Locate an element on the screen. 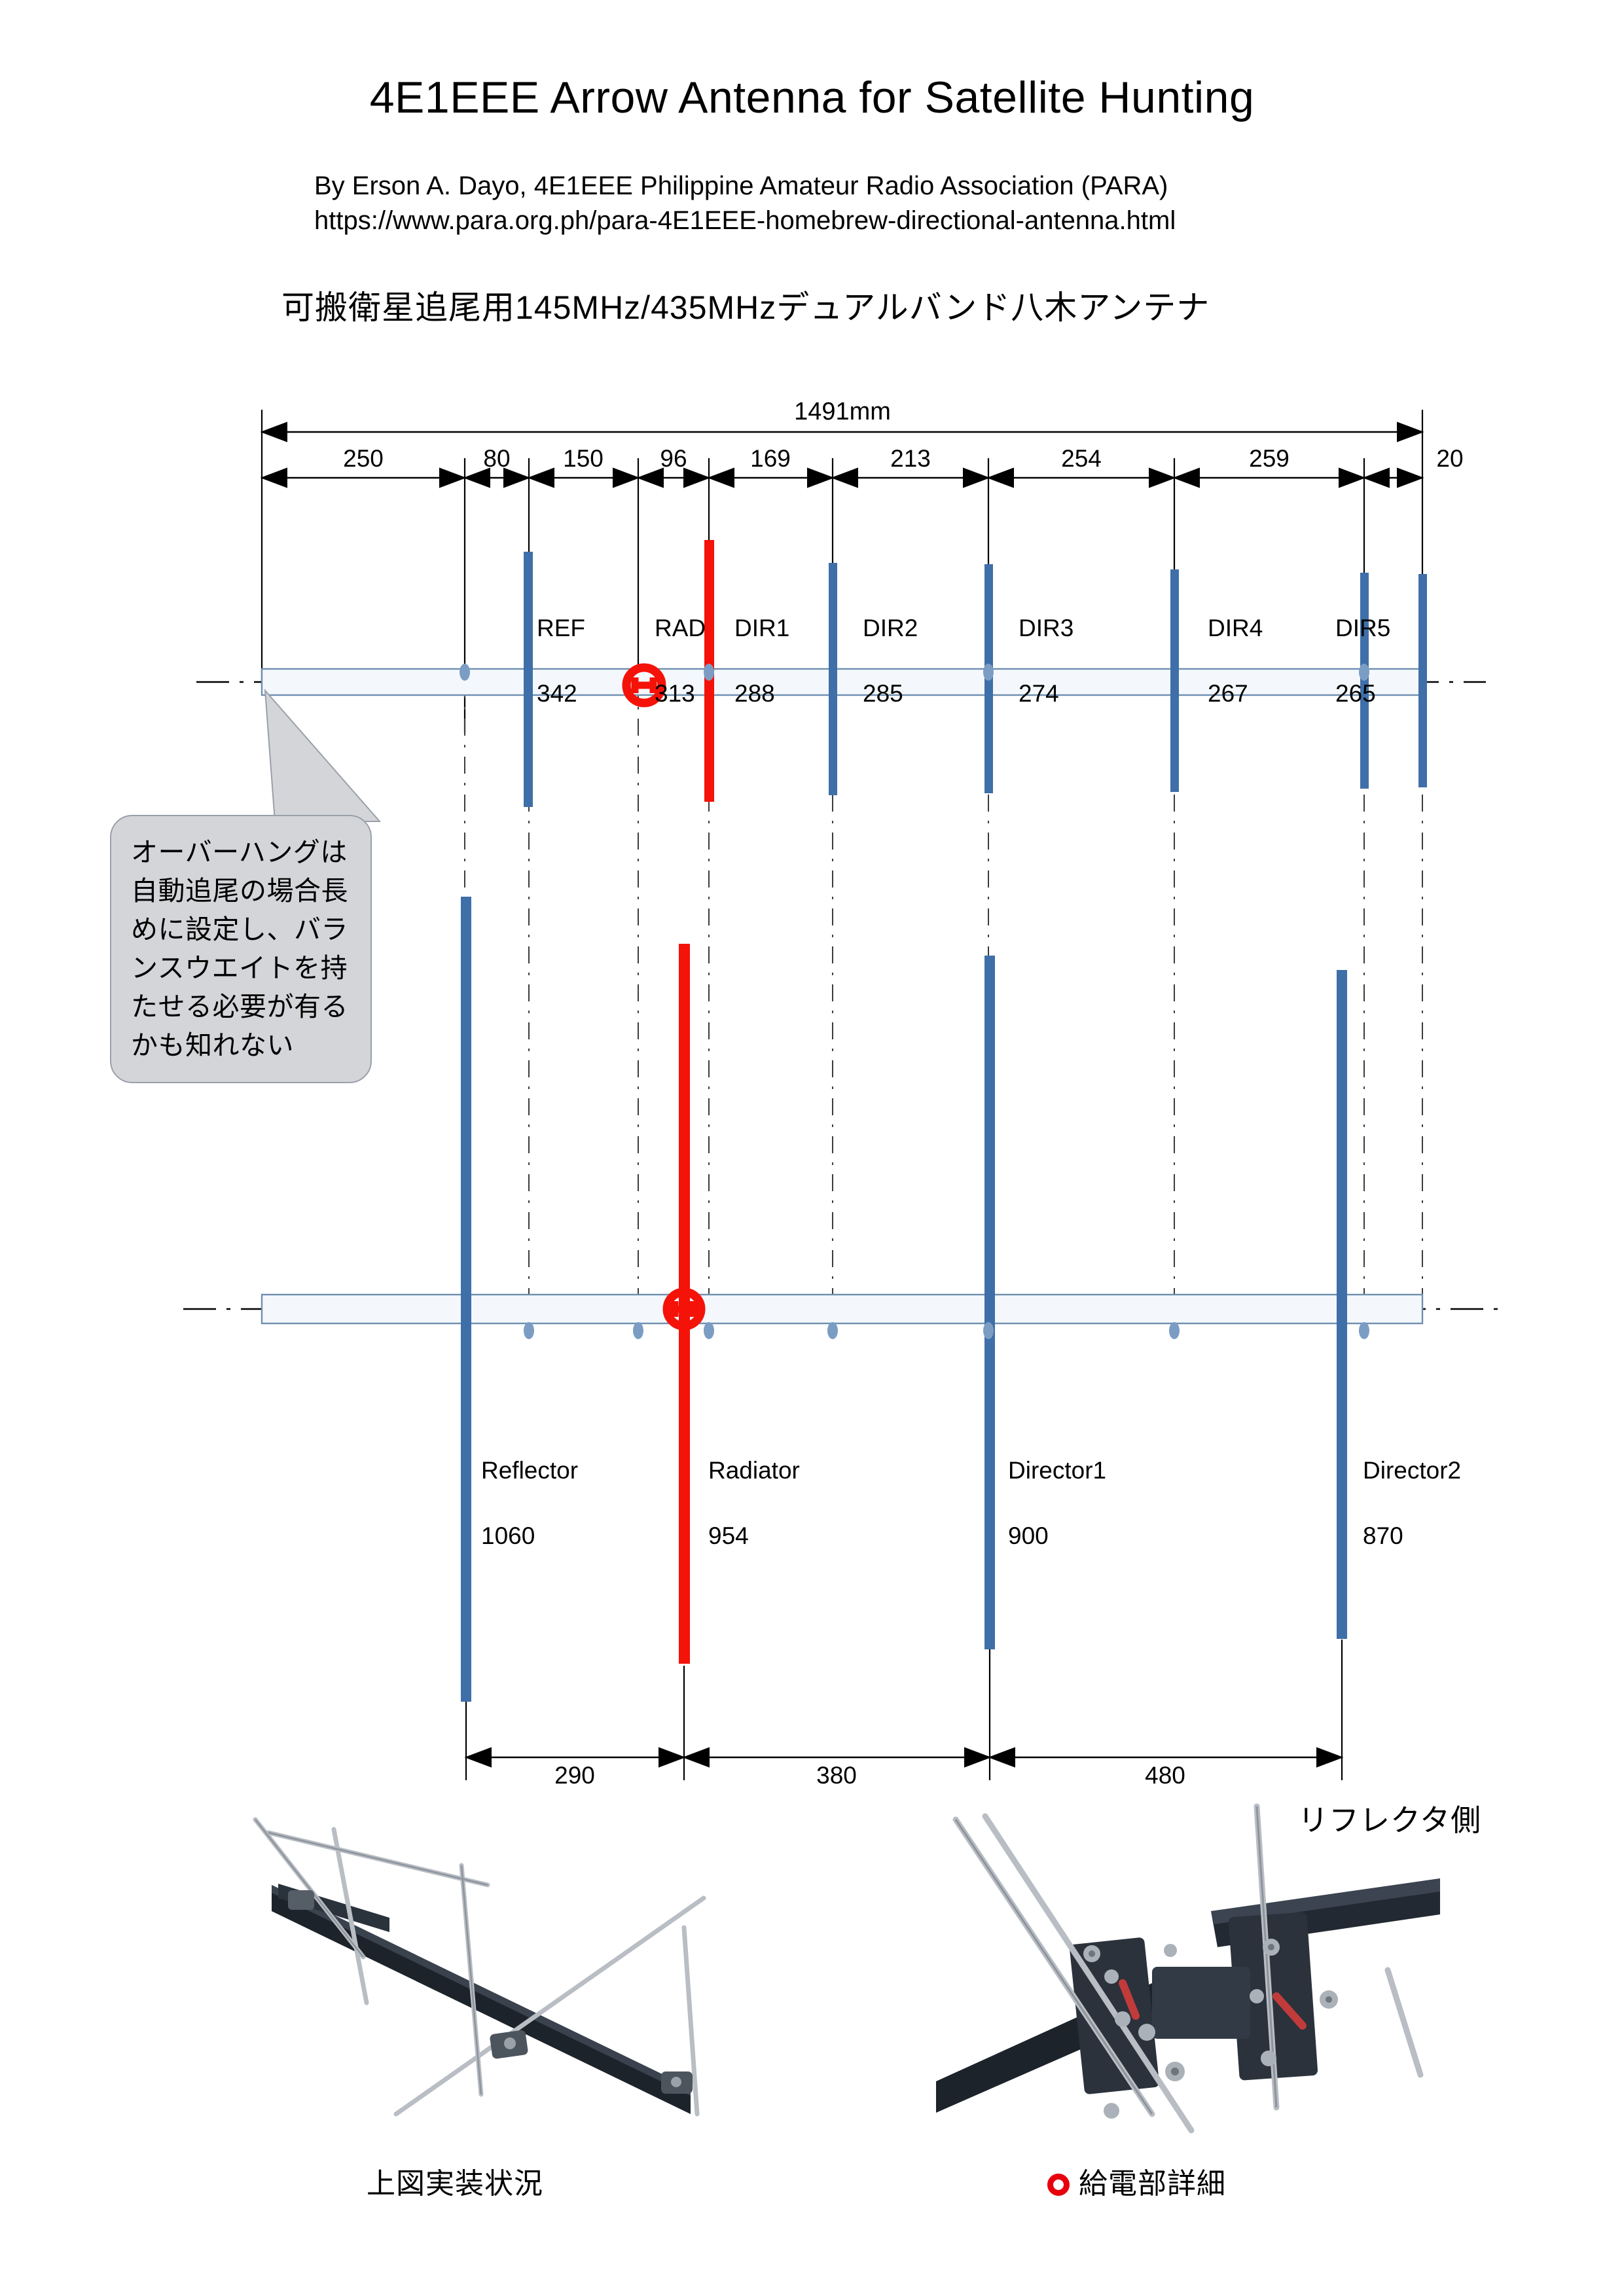  photo-feedpoint-svg is located at coordinates (1188, 1967).